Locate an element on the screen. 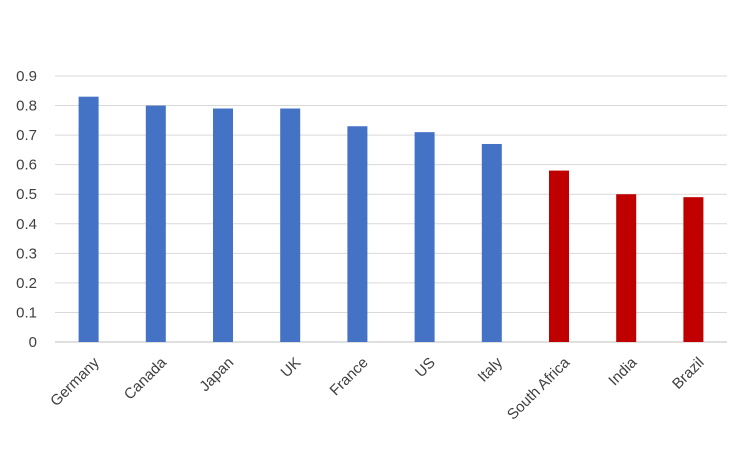  y-axis-tick-labels: 0 0.1 0.2 0.3 0.4 0.5 0.6 0.7 0.8 0.9 is located at coordinates (26, 209).